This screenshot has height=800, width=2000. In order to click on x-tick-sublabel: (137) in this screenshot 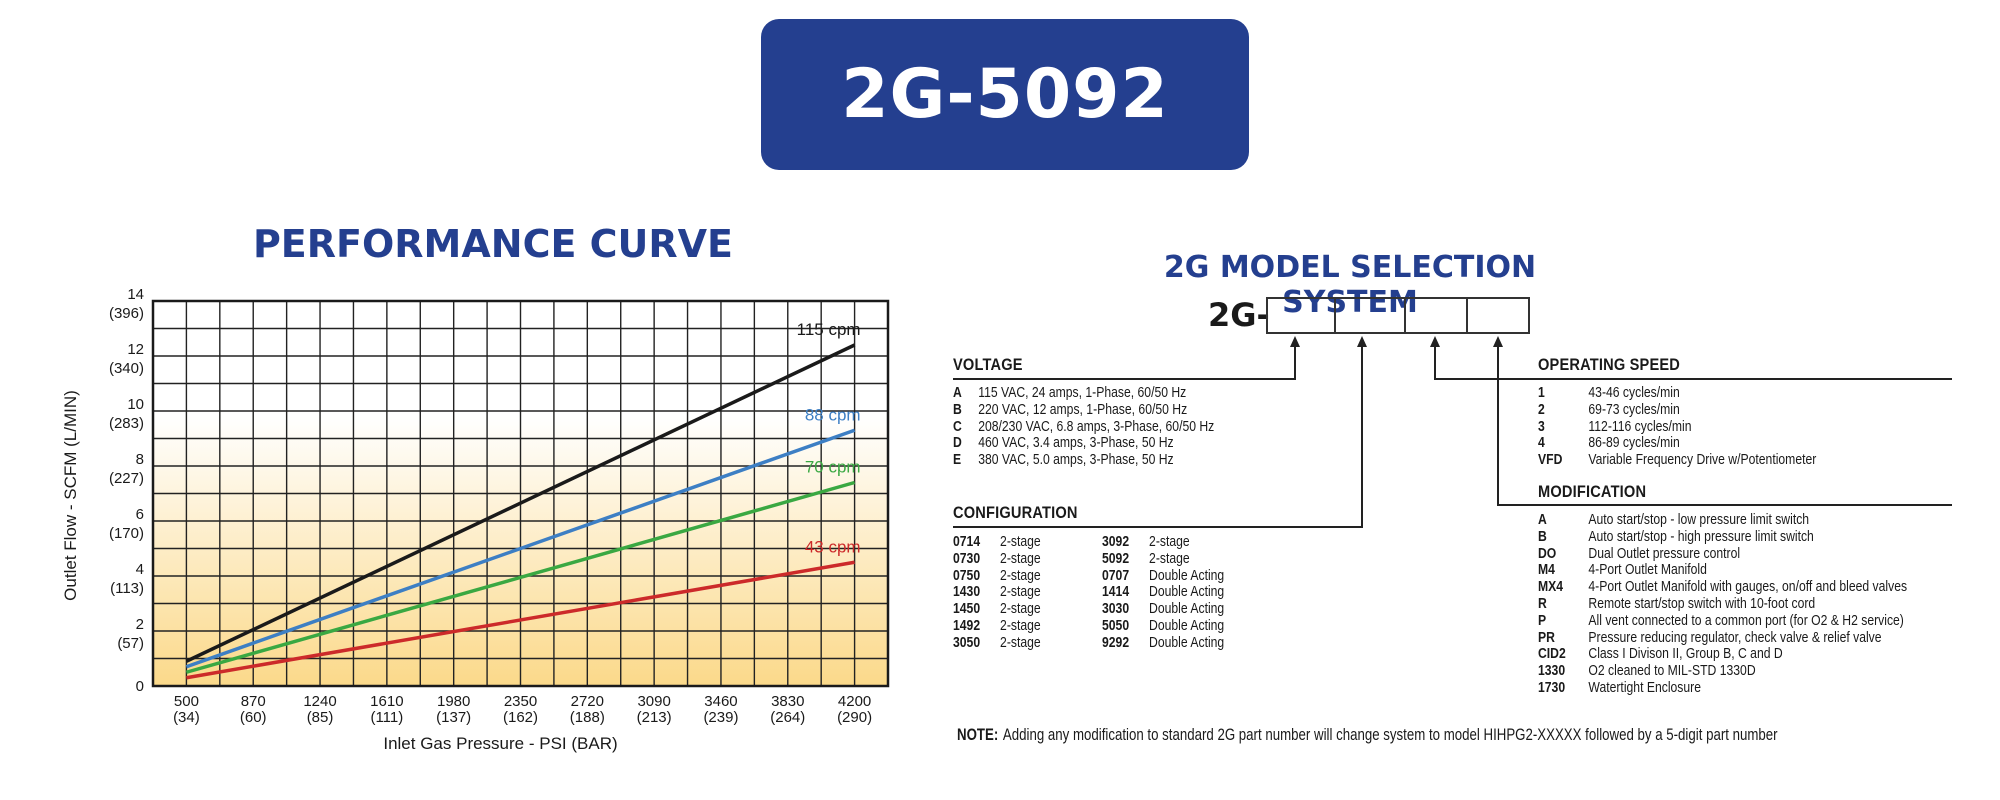, I will do `click(453, 717)`.